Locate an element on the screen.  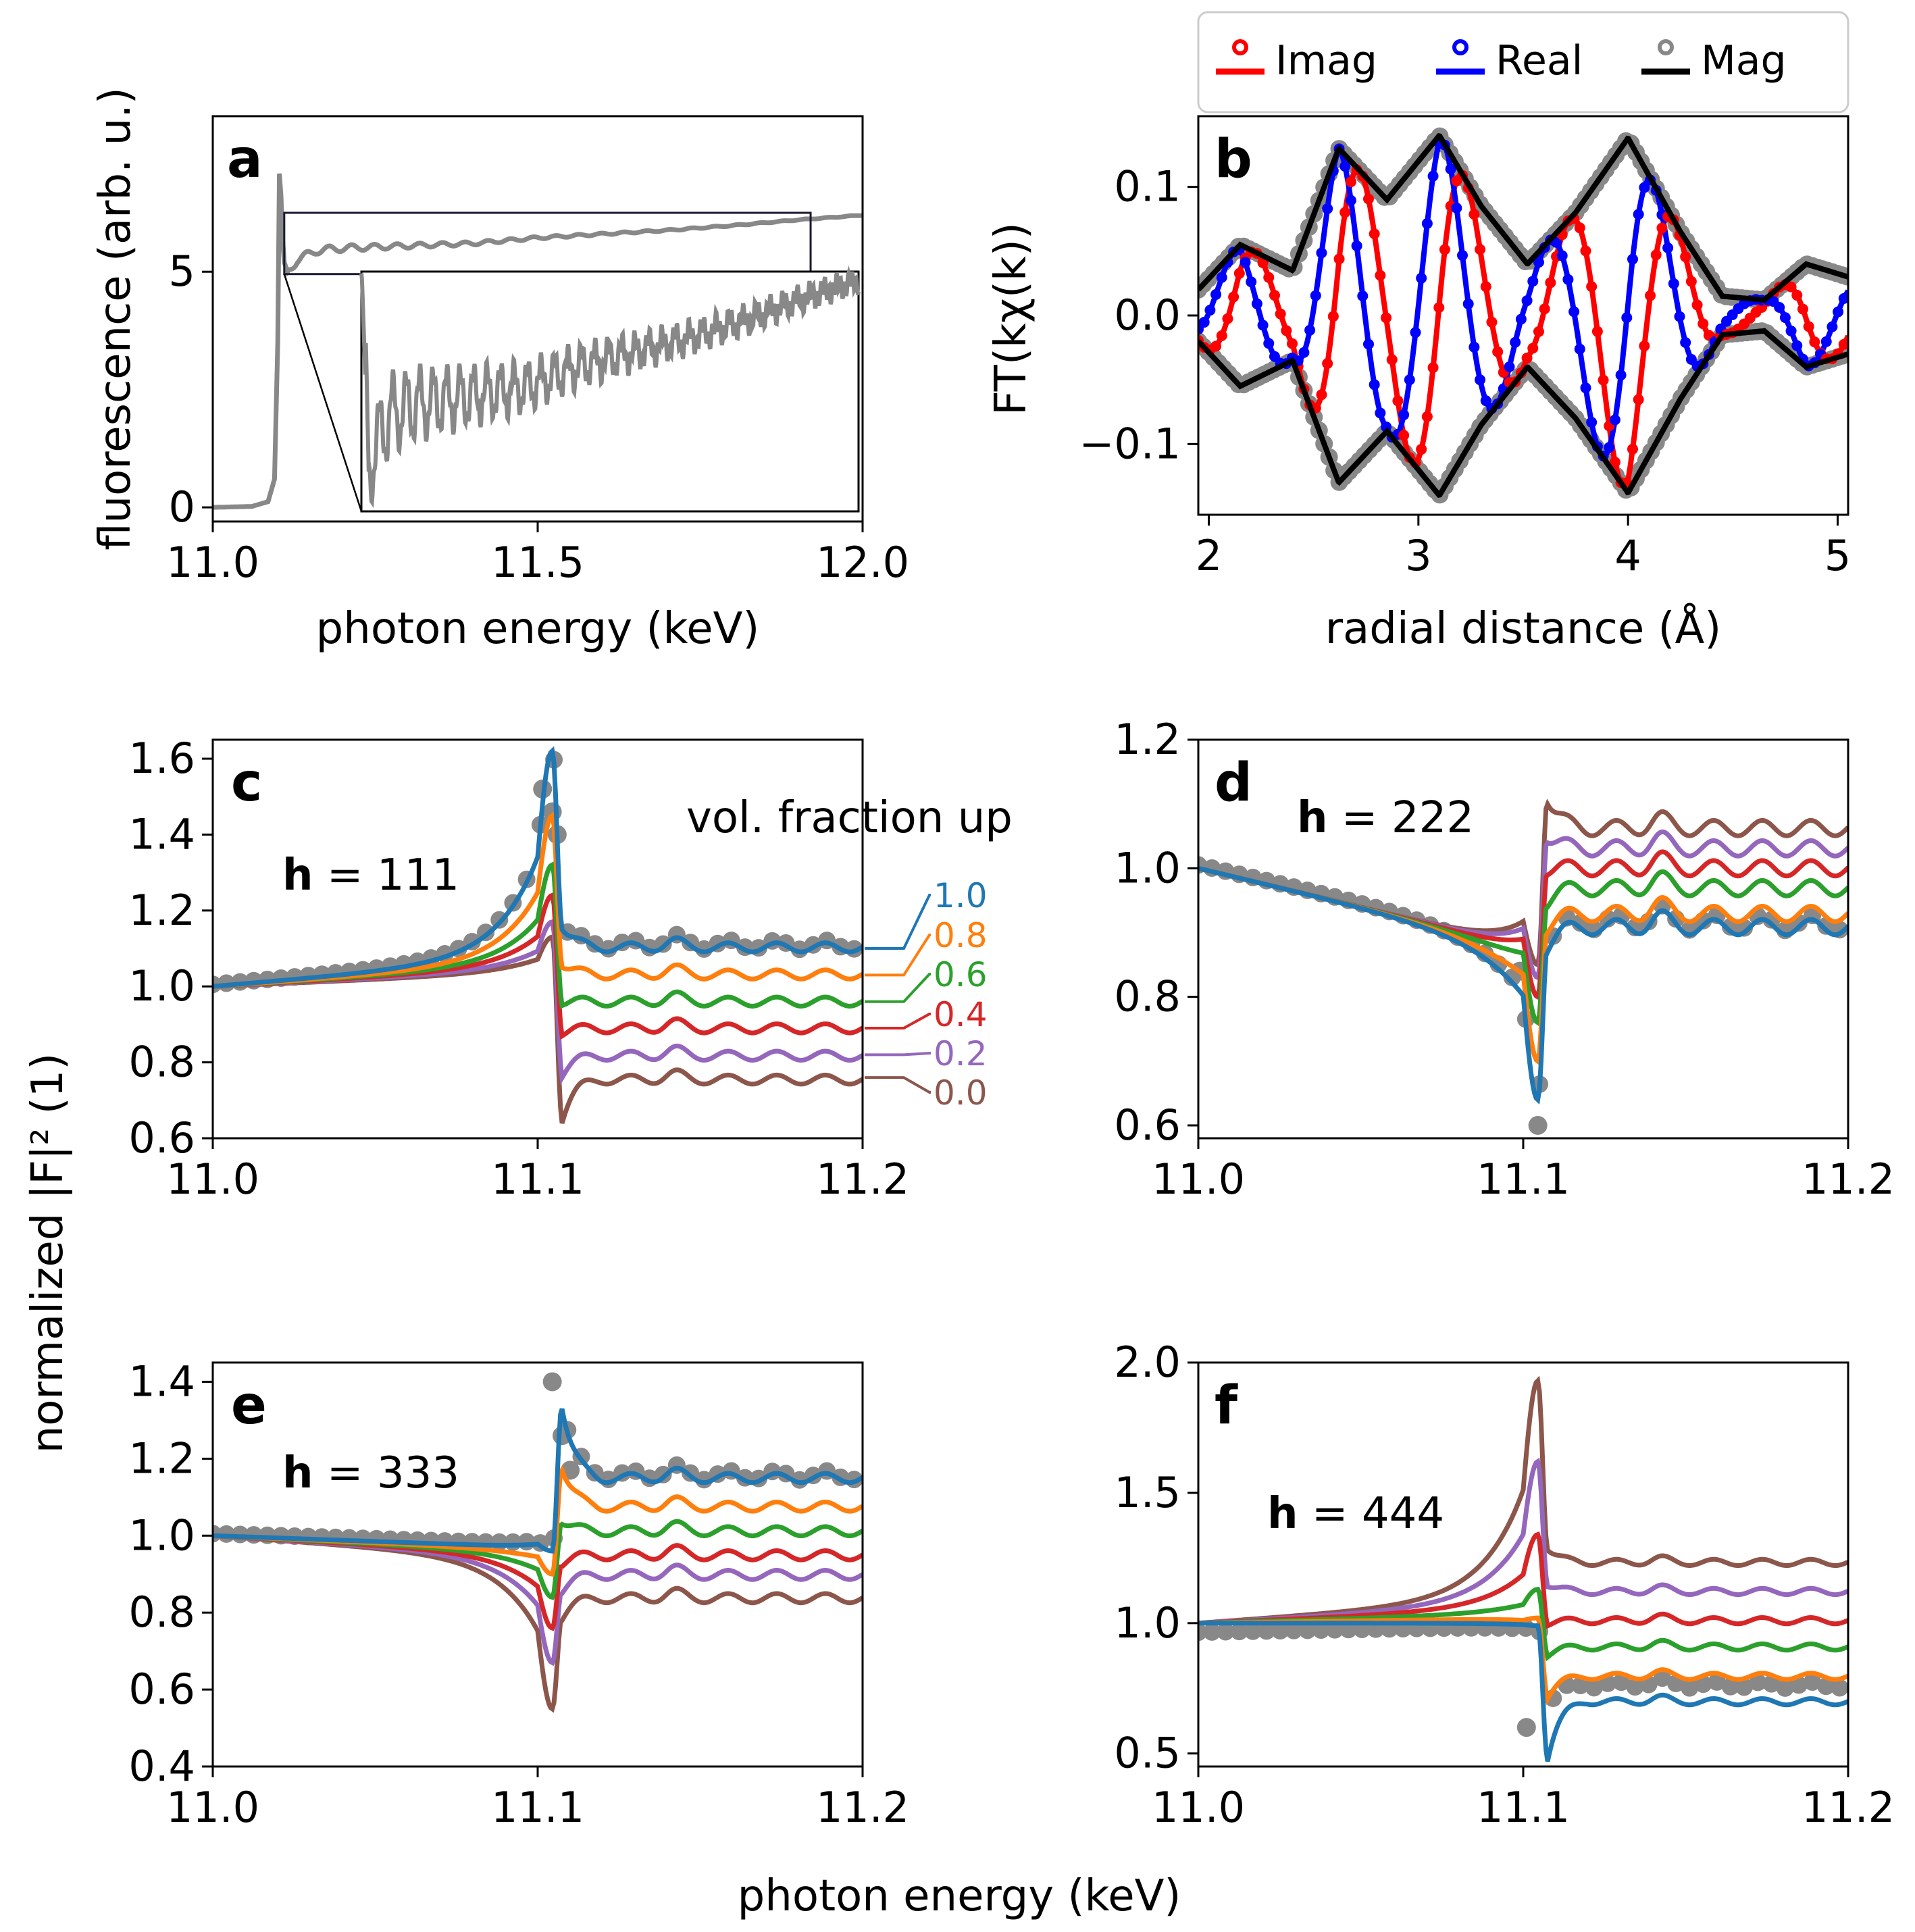
fraction-label: 0.4 is located at coordinates (961, 1014).